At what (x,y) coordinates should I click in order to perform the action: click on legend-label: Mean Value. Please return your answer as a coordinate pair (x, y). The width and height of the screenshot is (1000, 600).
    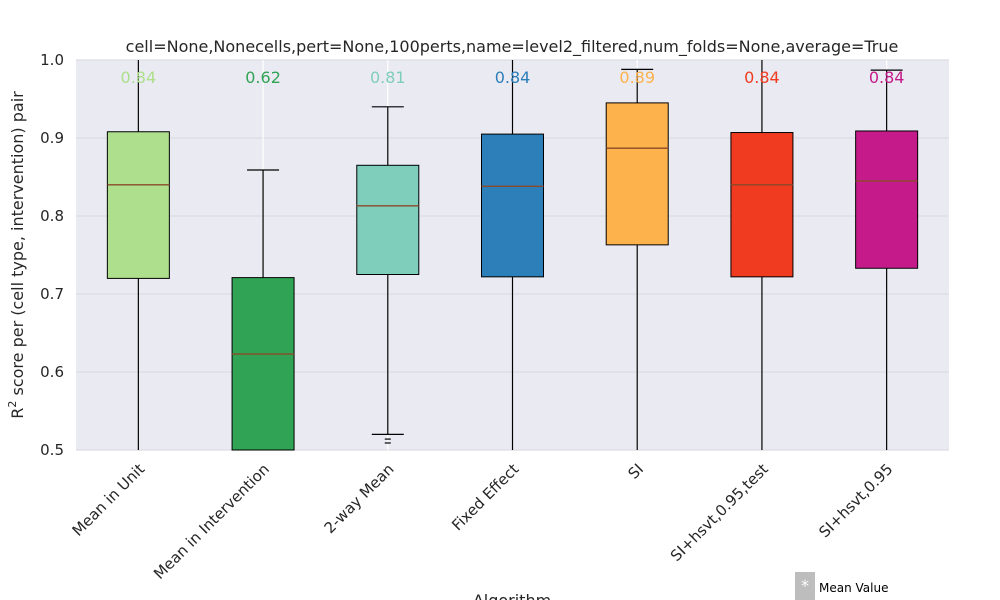
    Looking at the image, I should click on (853, 588).